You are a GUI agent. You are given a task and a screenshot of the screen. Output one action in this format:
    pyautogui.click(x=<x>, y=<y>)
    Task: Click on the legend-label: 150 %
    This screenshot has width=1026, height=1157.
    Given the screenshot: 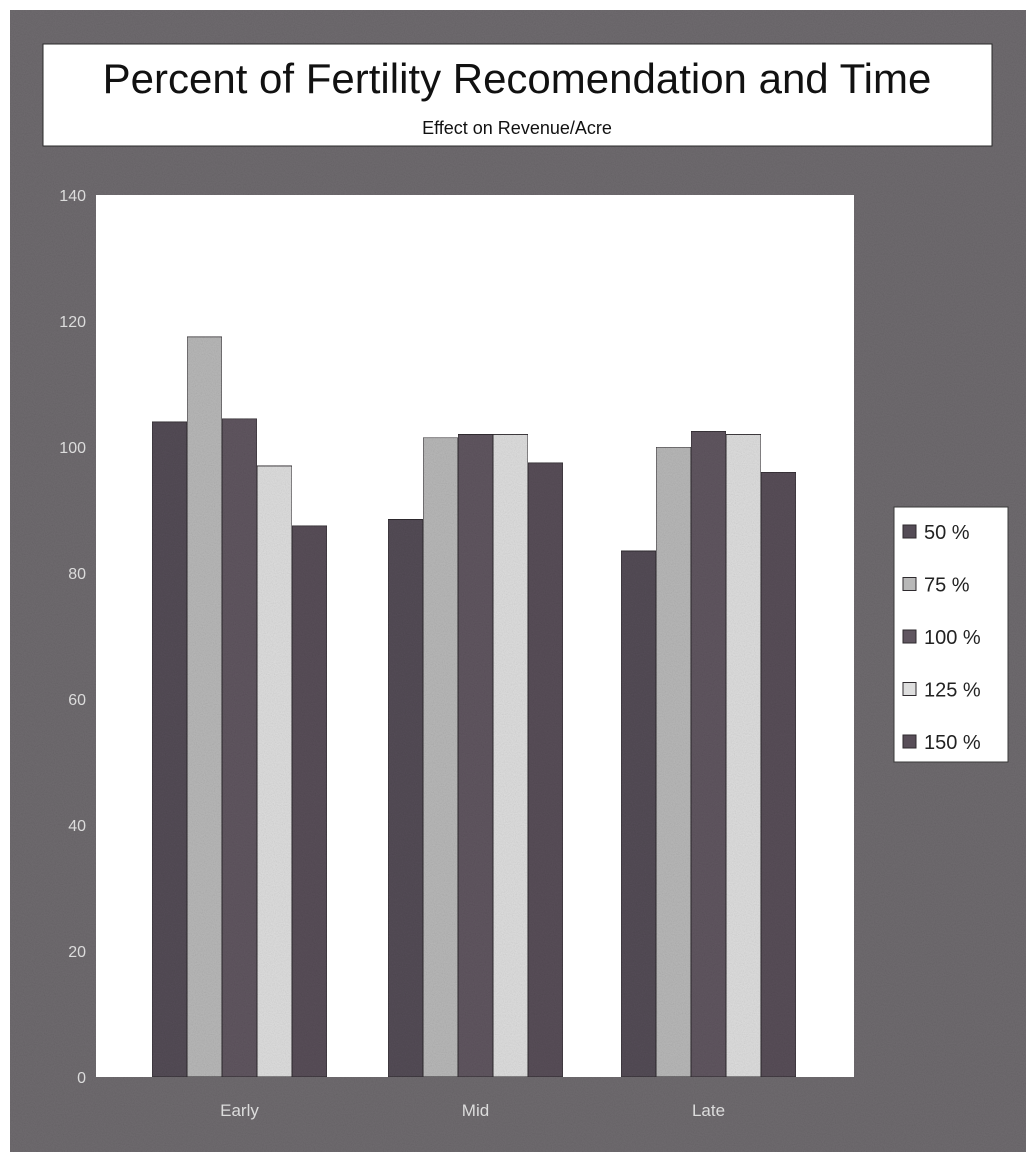 What is the action you would take?
    pyautogui.click(x=952, y=743)
    